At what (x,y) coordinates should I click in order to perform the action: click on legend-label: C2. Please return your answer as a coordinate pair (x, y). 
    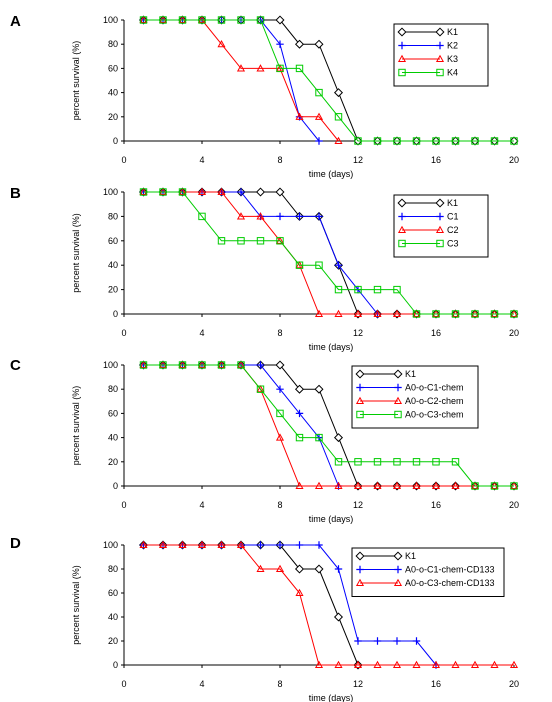
    Looking at the image, I should click on (453, 230).